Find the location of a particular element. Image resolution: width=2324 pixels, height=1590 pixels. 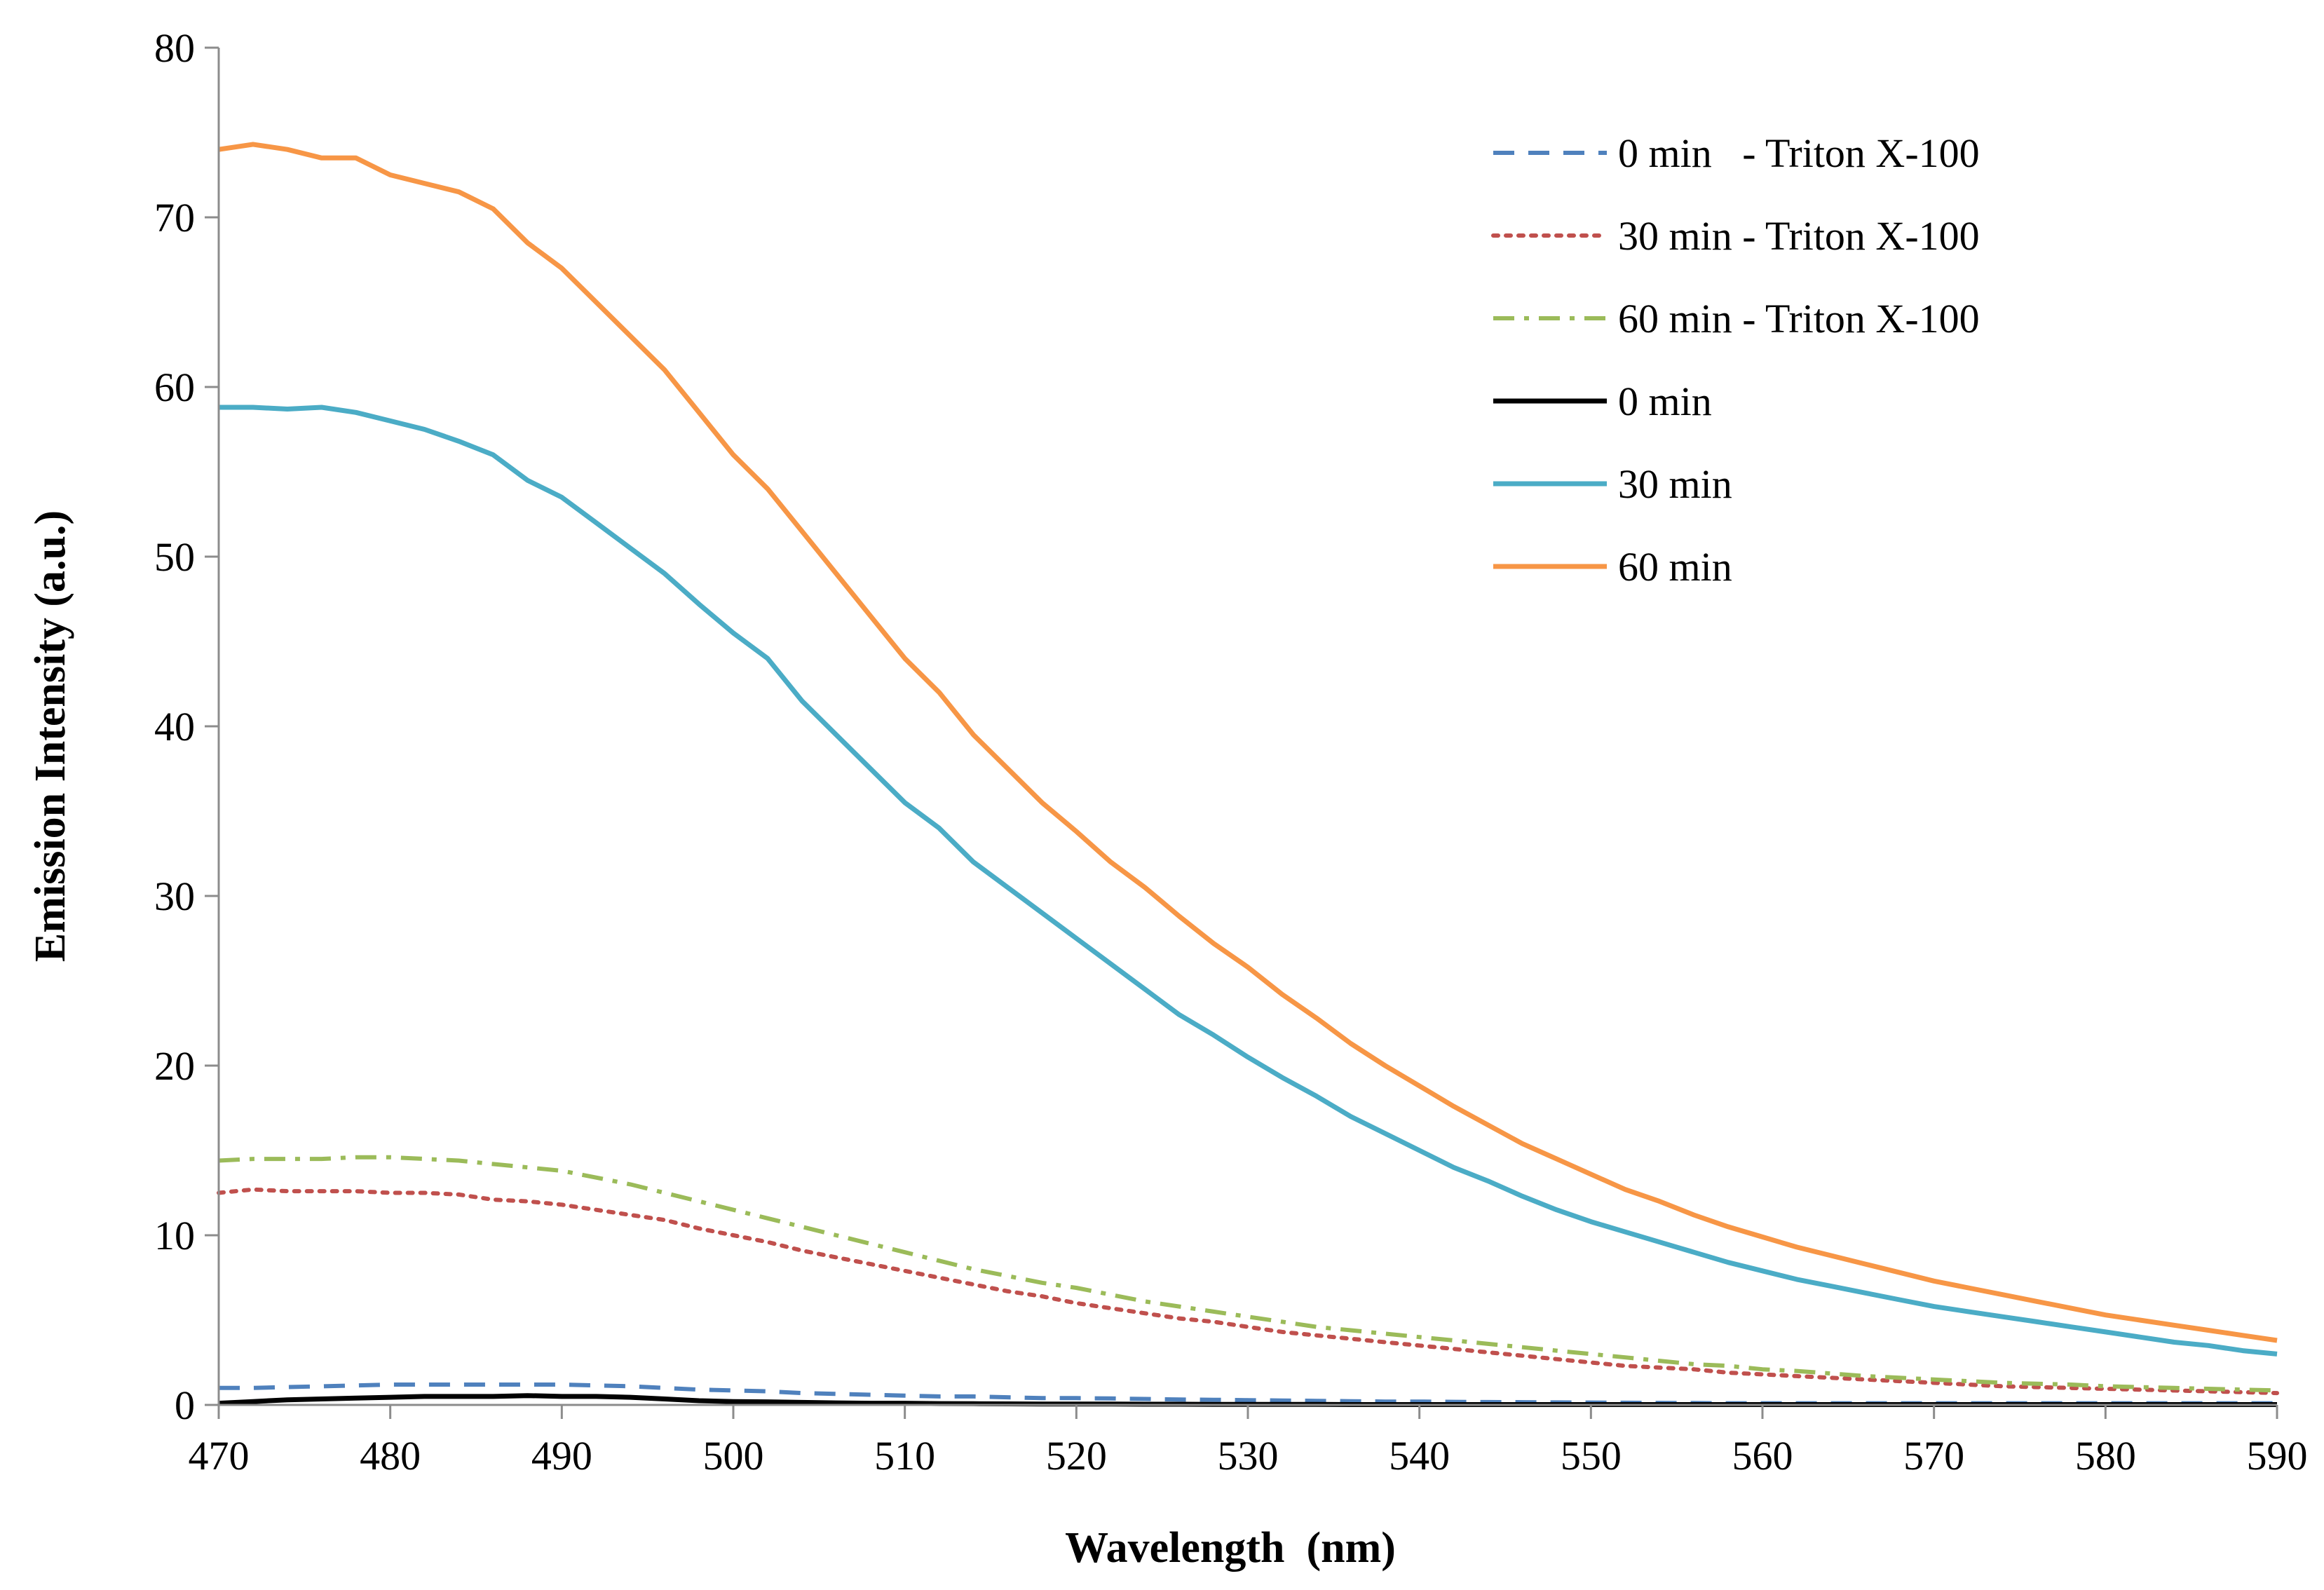

legend-label-6: 60 min is located at coordinates (1675, 567).